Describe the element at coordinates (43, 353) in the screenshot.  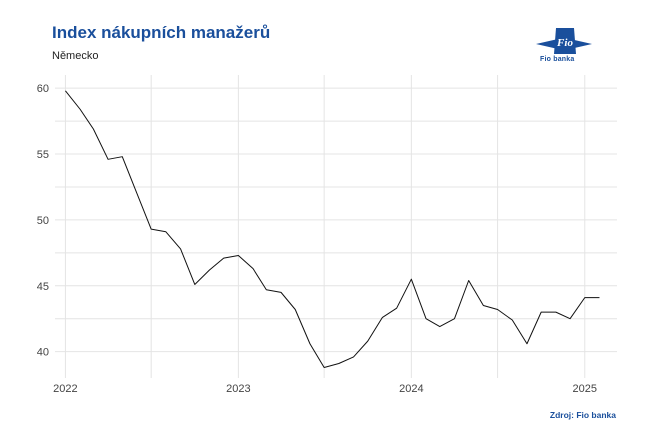
I see `y-tick-label: 40` at that location.